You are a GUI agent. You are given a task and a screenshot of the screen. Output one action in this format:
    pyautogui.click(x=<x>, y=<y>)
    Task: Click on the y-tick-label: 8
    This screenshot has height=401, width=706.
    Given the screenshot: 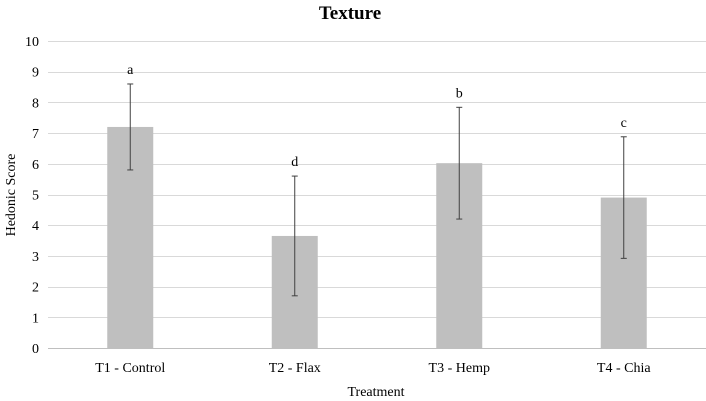 What is the action you would take?
    pyautogui.click(x=35, y=103)
    